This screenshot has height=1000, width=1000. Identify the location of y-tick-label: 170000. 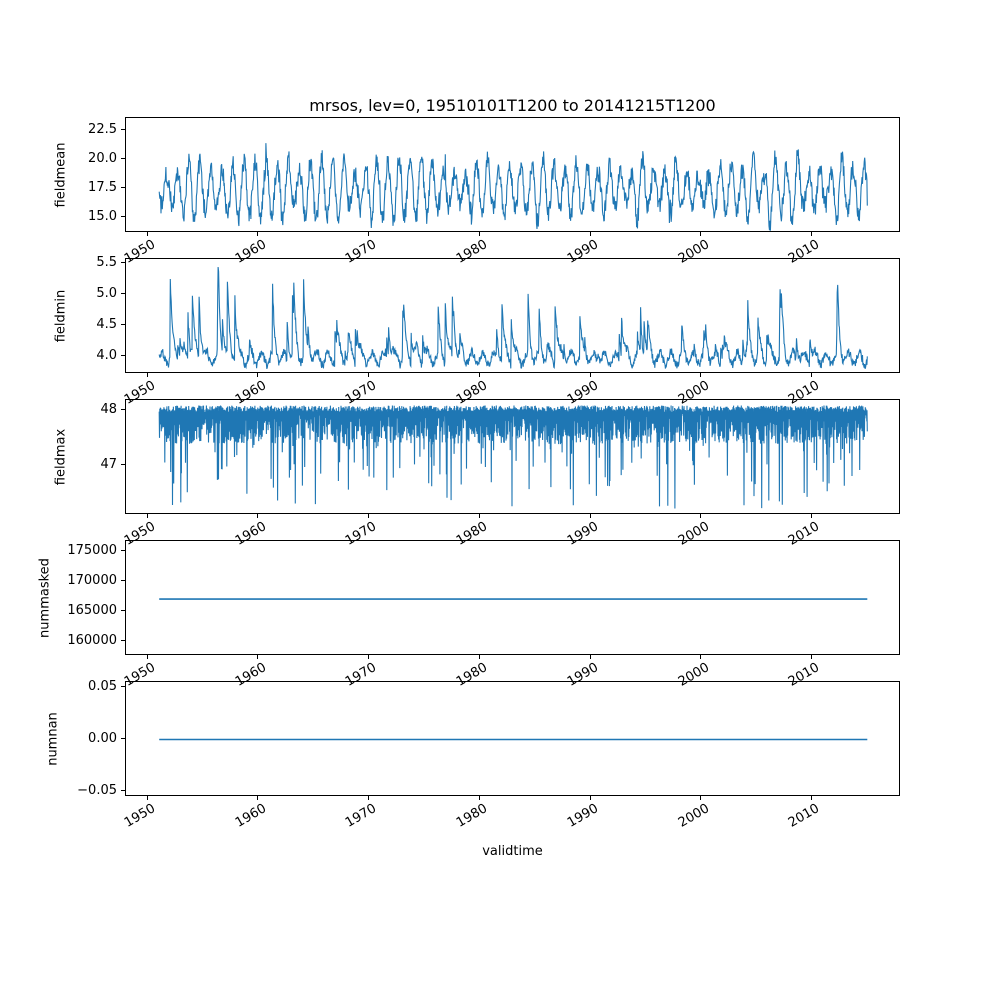
(92, 581).